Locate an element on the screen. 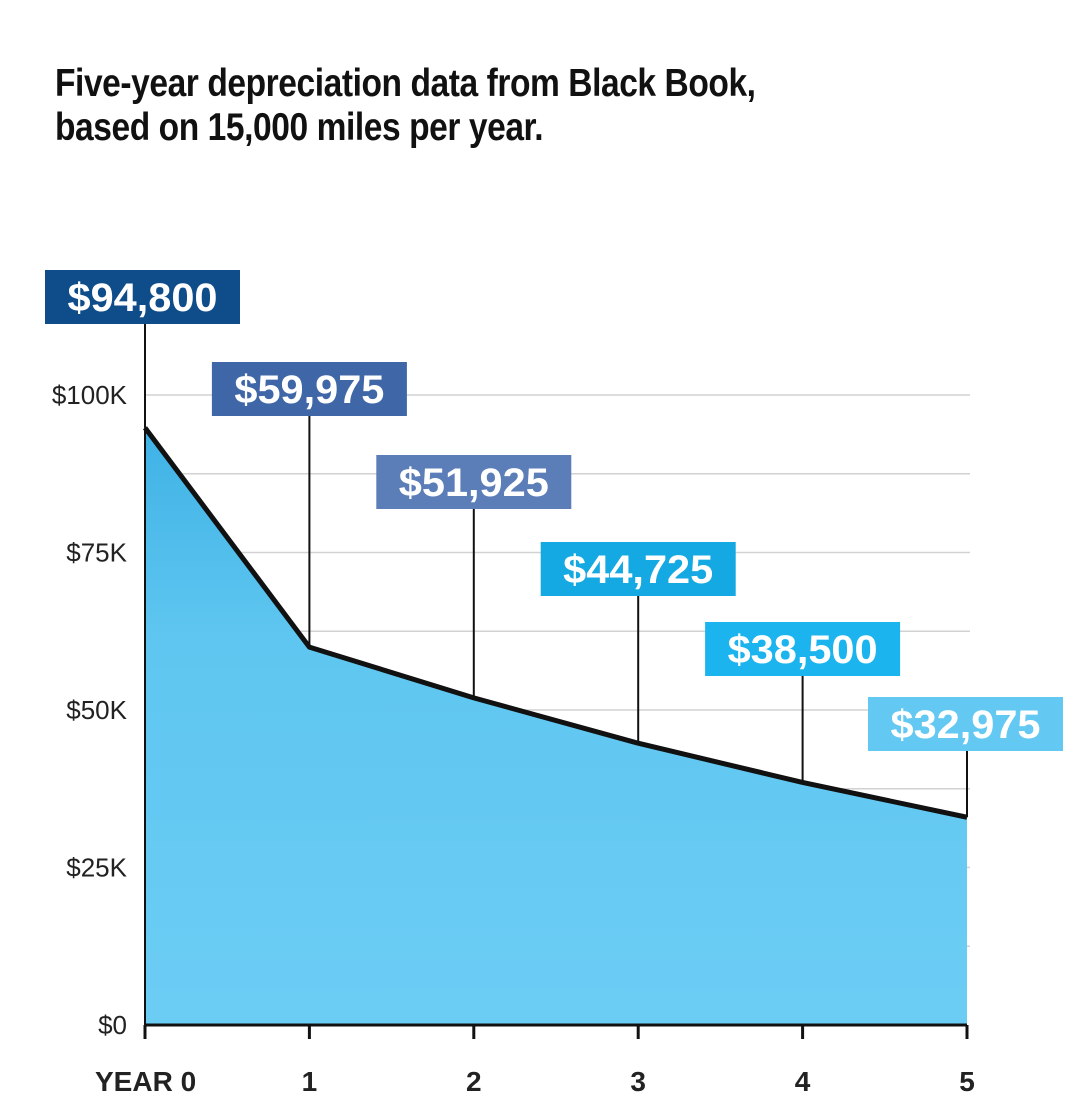 This screenshot has width=1080, height=1109. y-tick-labels: $0 $25K $50K $75K $100K is located at coordinates (90, 710).